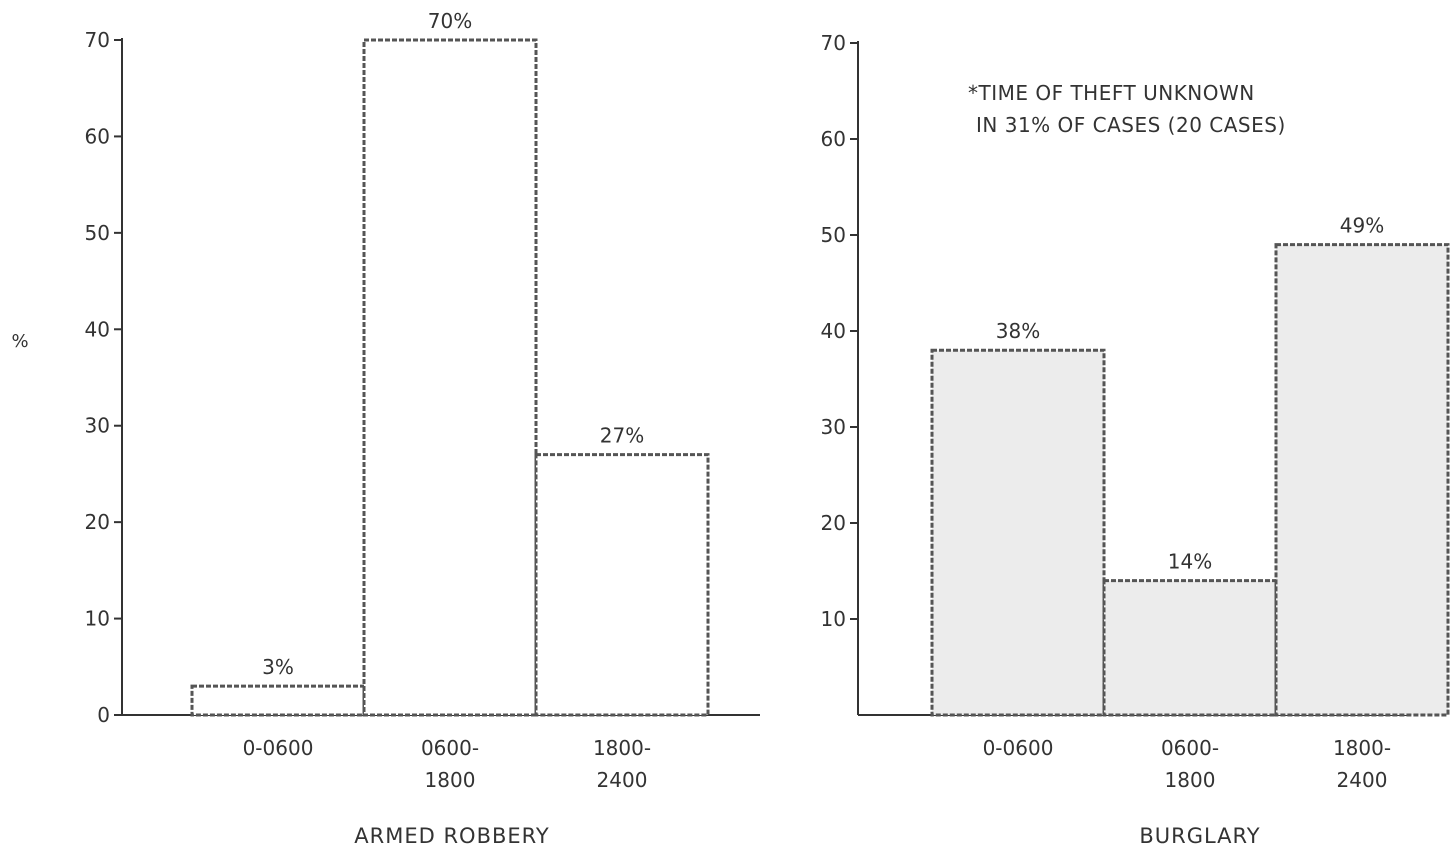 The image size is (1450, 858). Describe the element at coordinates (103, 715) in the screenshot. I see `p1-y-tick-label: 0` at that location.